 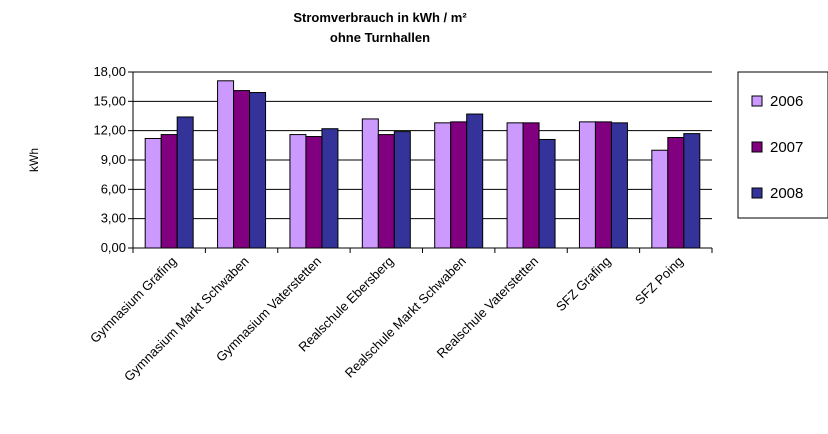 I want to click on x-tick-label: Gymnasium Markt Schwaben, so click(x=186, y=319).